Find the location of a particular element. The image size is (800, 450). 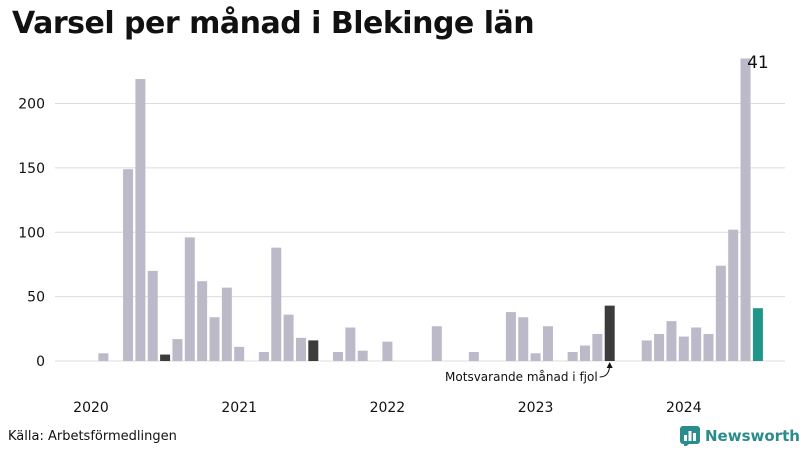

y-tick-label: 0 is located at coordinates (40, 362).